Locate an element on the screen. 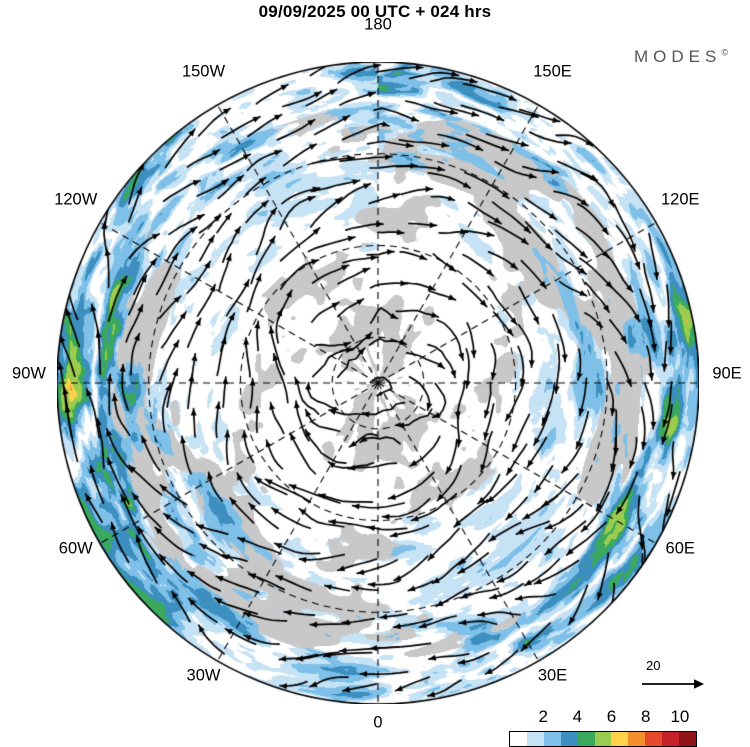 The width and height of the screenshot is (750, 747). longitude-label-120E: 120E is located at coordinates (680, 199).